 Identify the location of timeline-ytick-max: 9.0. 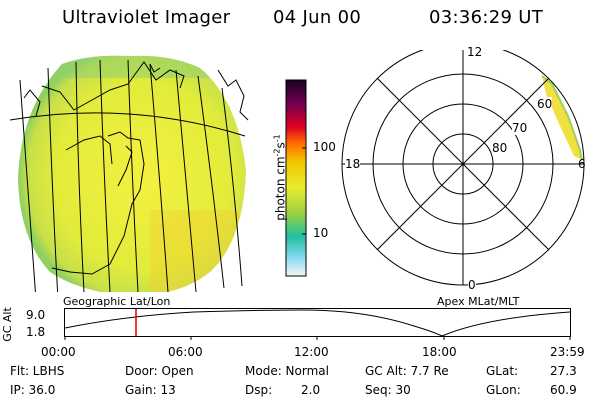
(36, 315).